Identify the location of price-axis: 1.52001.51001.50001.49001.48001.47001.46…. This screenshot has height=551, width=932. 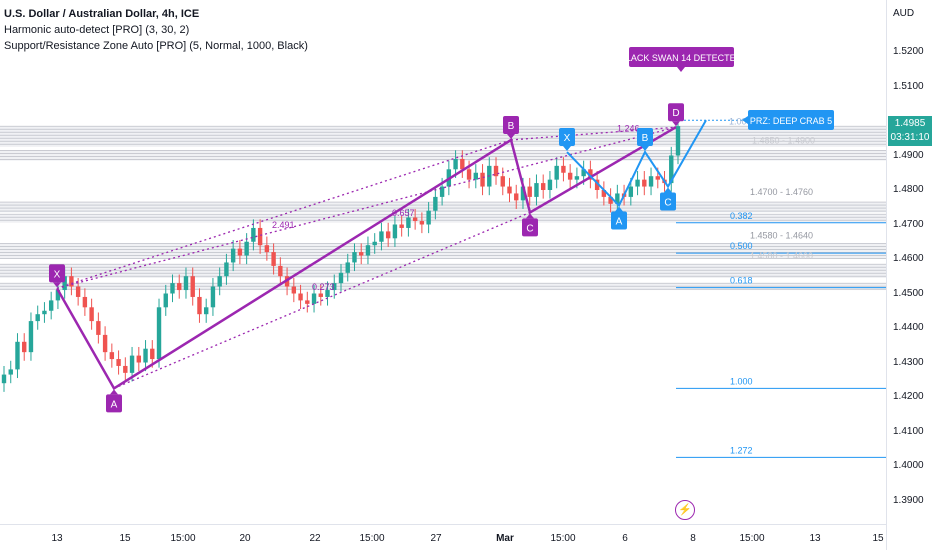
(909, 275).